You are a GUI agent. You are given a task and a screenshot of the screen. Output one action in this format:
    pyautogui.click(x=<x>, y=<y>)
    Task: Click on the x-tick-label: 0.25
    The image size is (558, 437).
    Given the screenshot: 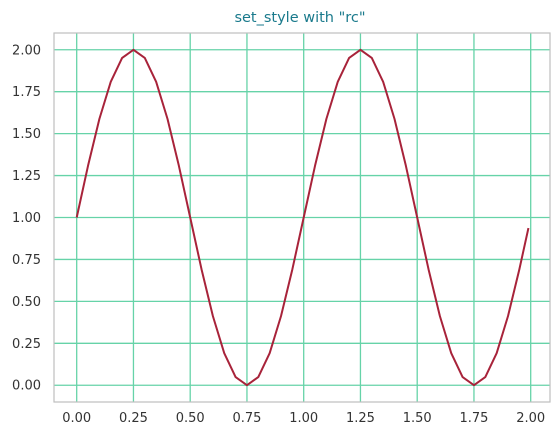 What is the action you would take?
    pyautogui.click(x=133, y=418)
    